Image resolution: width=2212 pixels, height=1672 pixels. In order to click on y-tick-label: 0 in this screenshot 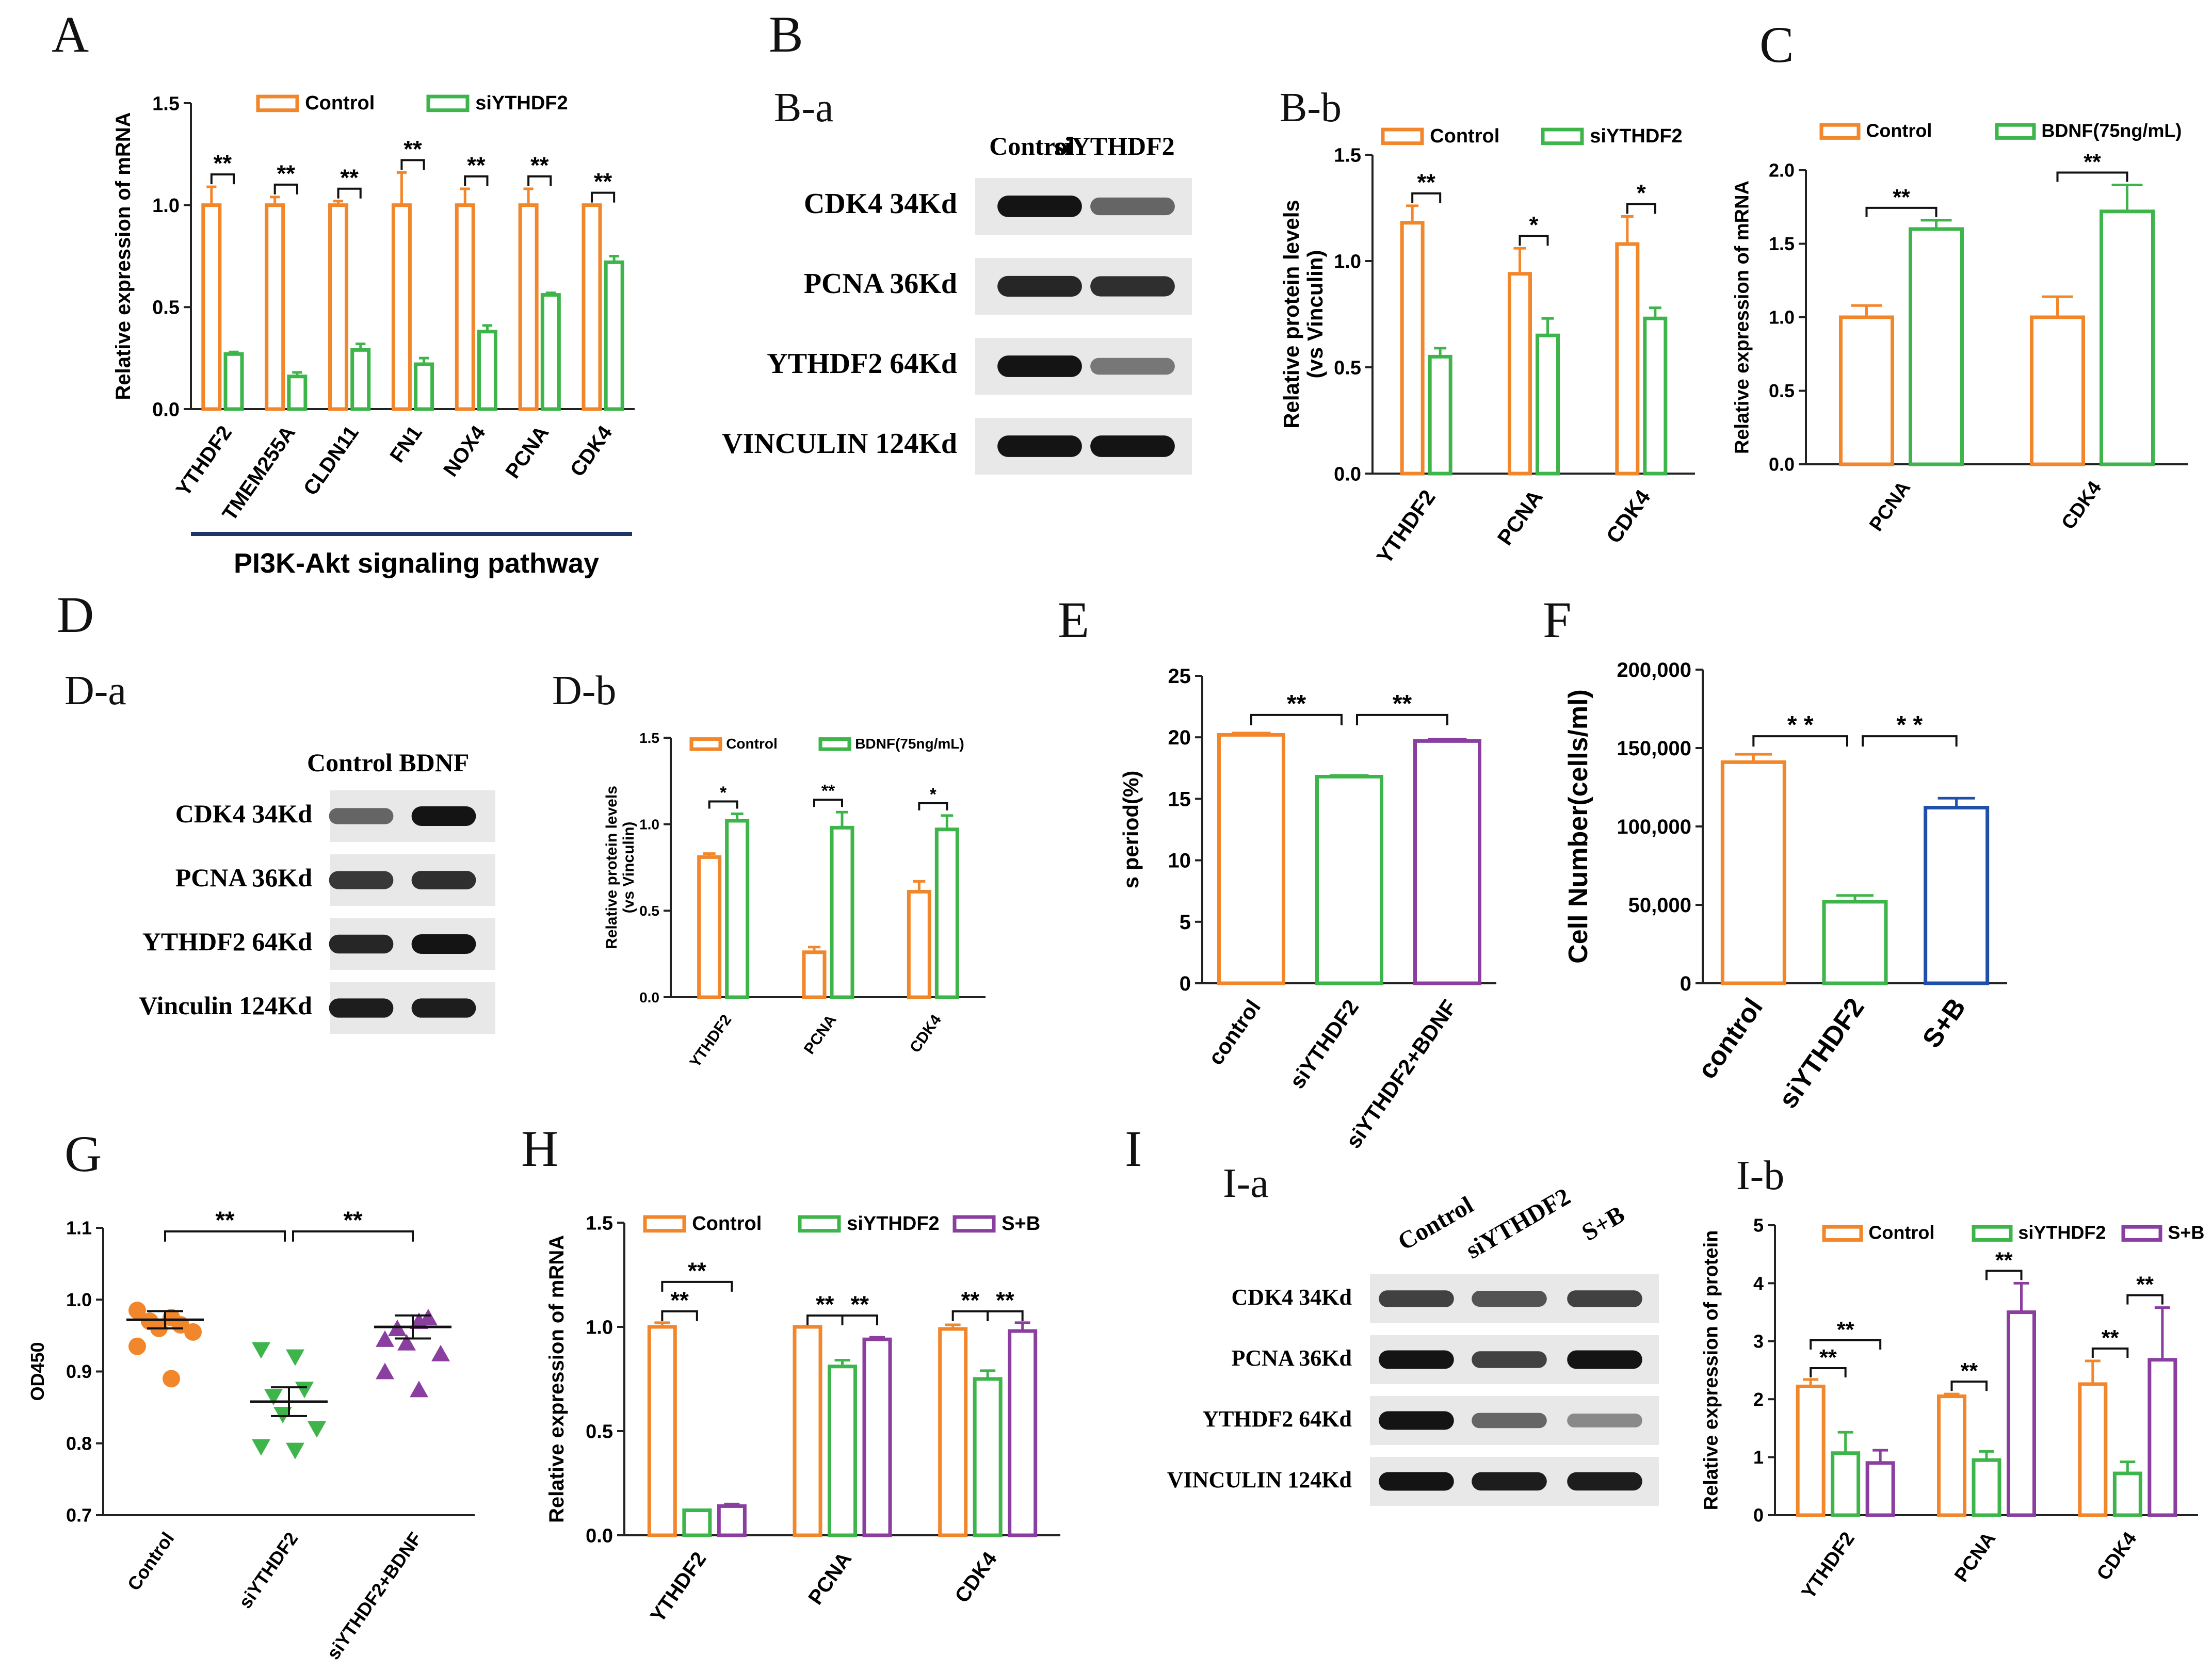, I will do `click(1759, 1516)`.